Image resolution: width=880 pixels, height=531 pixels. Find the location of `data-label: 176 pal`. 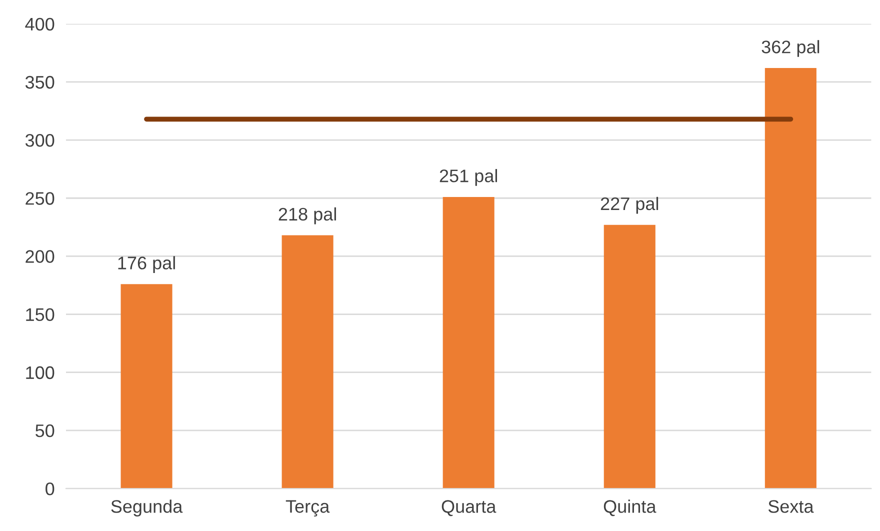

data-label: 176 pal is located at coordinates (146, 264).